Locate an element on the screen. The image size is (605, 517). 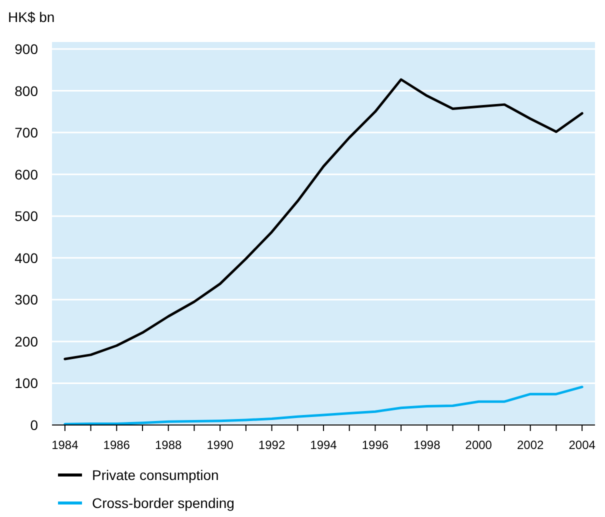
y-tick-label: 800 is located at coordinates (26, 90).